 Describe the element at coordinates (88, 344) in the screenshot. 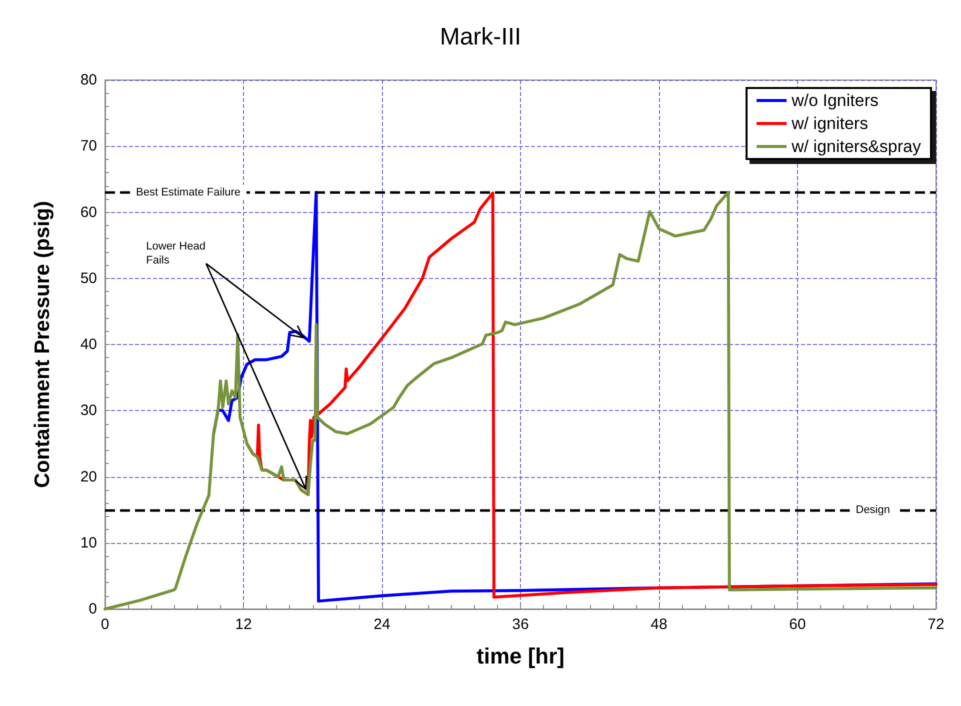

I see `y-tick-label: 40` at that location.